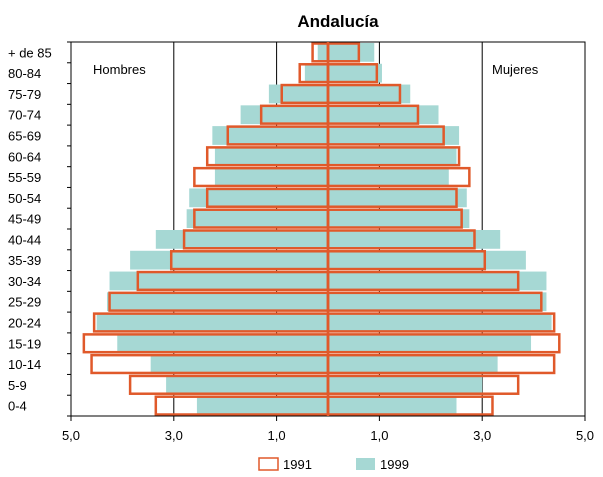 The image size is (603, 477). I want to click on age-group-label: 20-24, so click(24, 323).